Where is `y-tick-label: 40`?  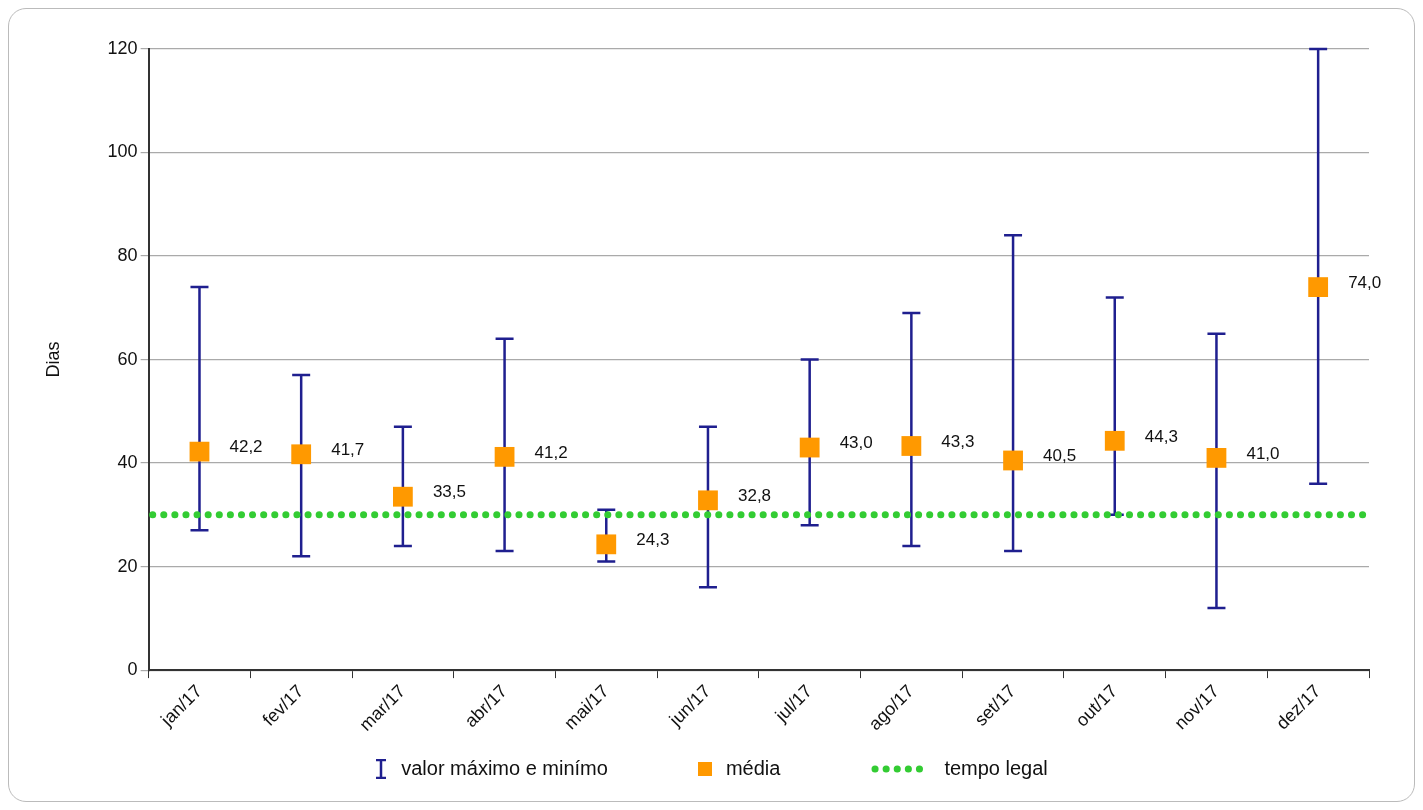
y-tick-label: 40 is located at coordinates (127, 462).